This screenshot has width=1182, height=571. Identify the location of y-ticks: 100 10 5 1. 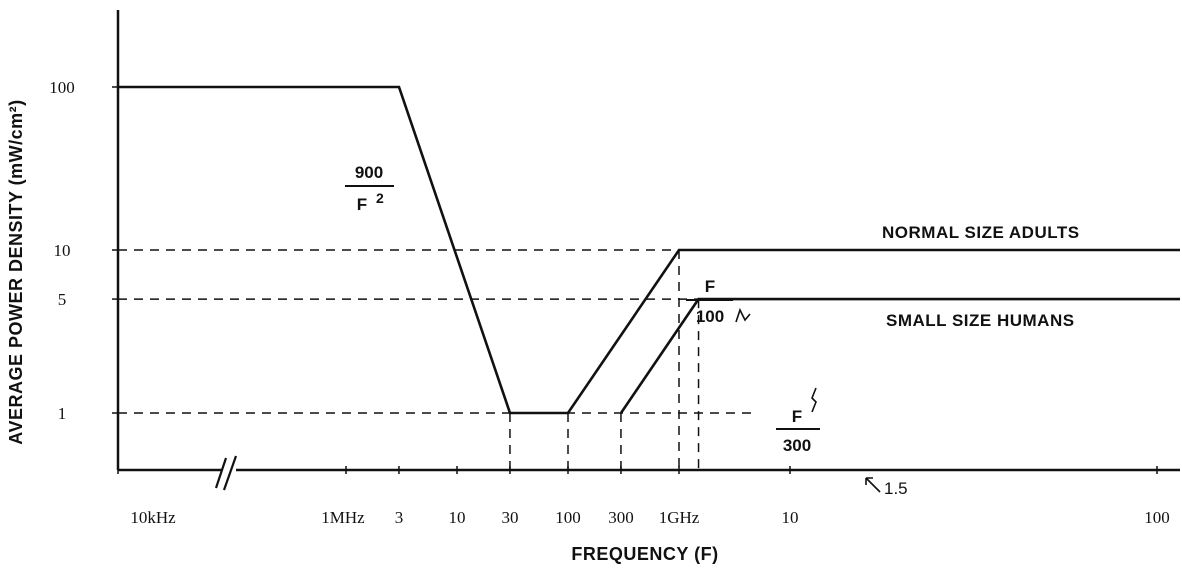
(83, 250).